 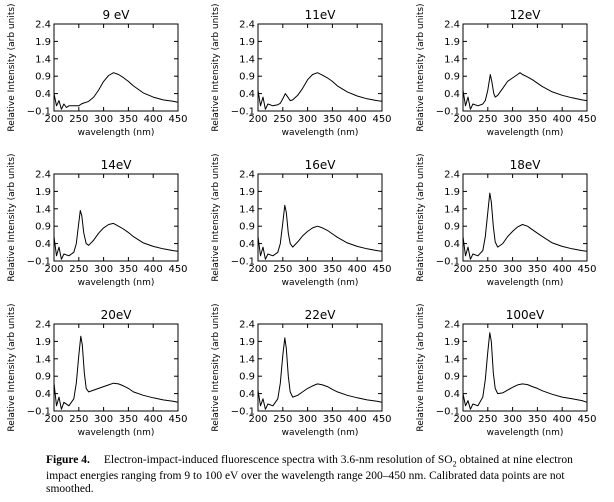 I want to click on panel-6-xlabel: wavelength (nm), so click(x=116, y=433).